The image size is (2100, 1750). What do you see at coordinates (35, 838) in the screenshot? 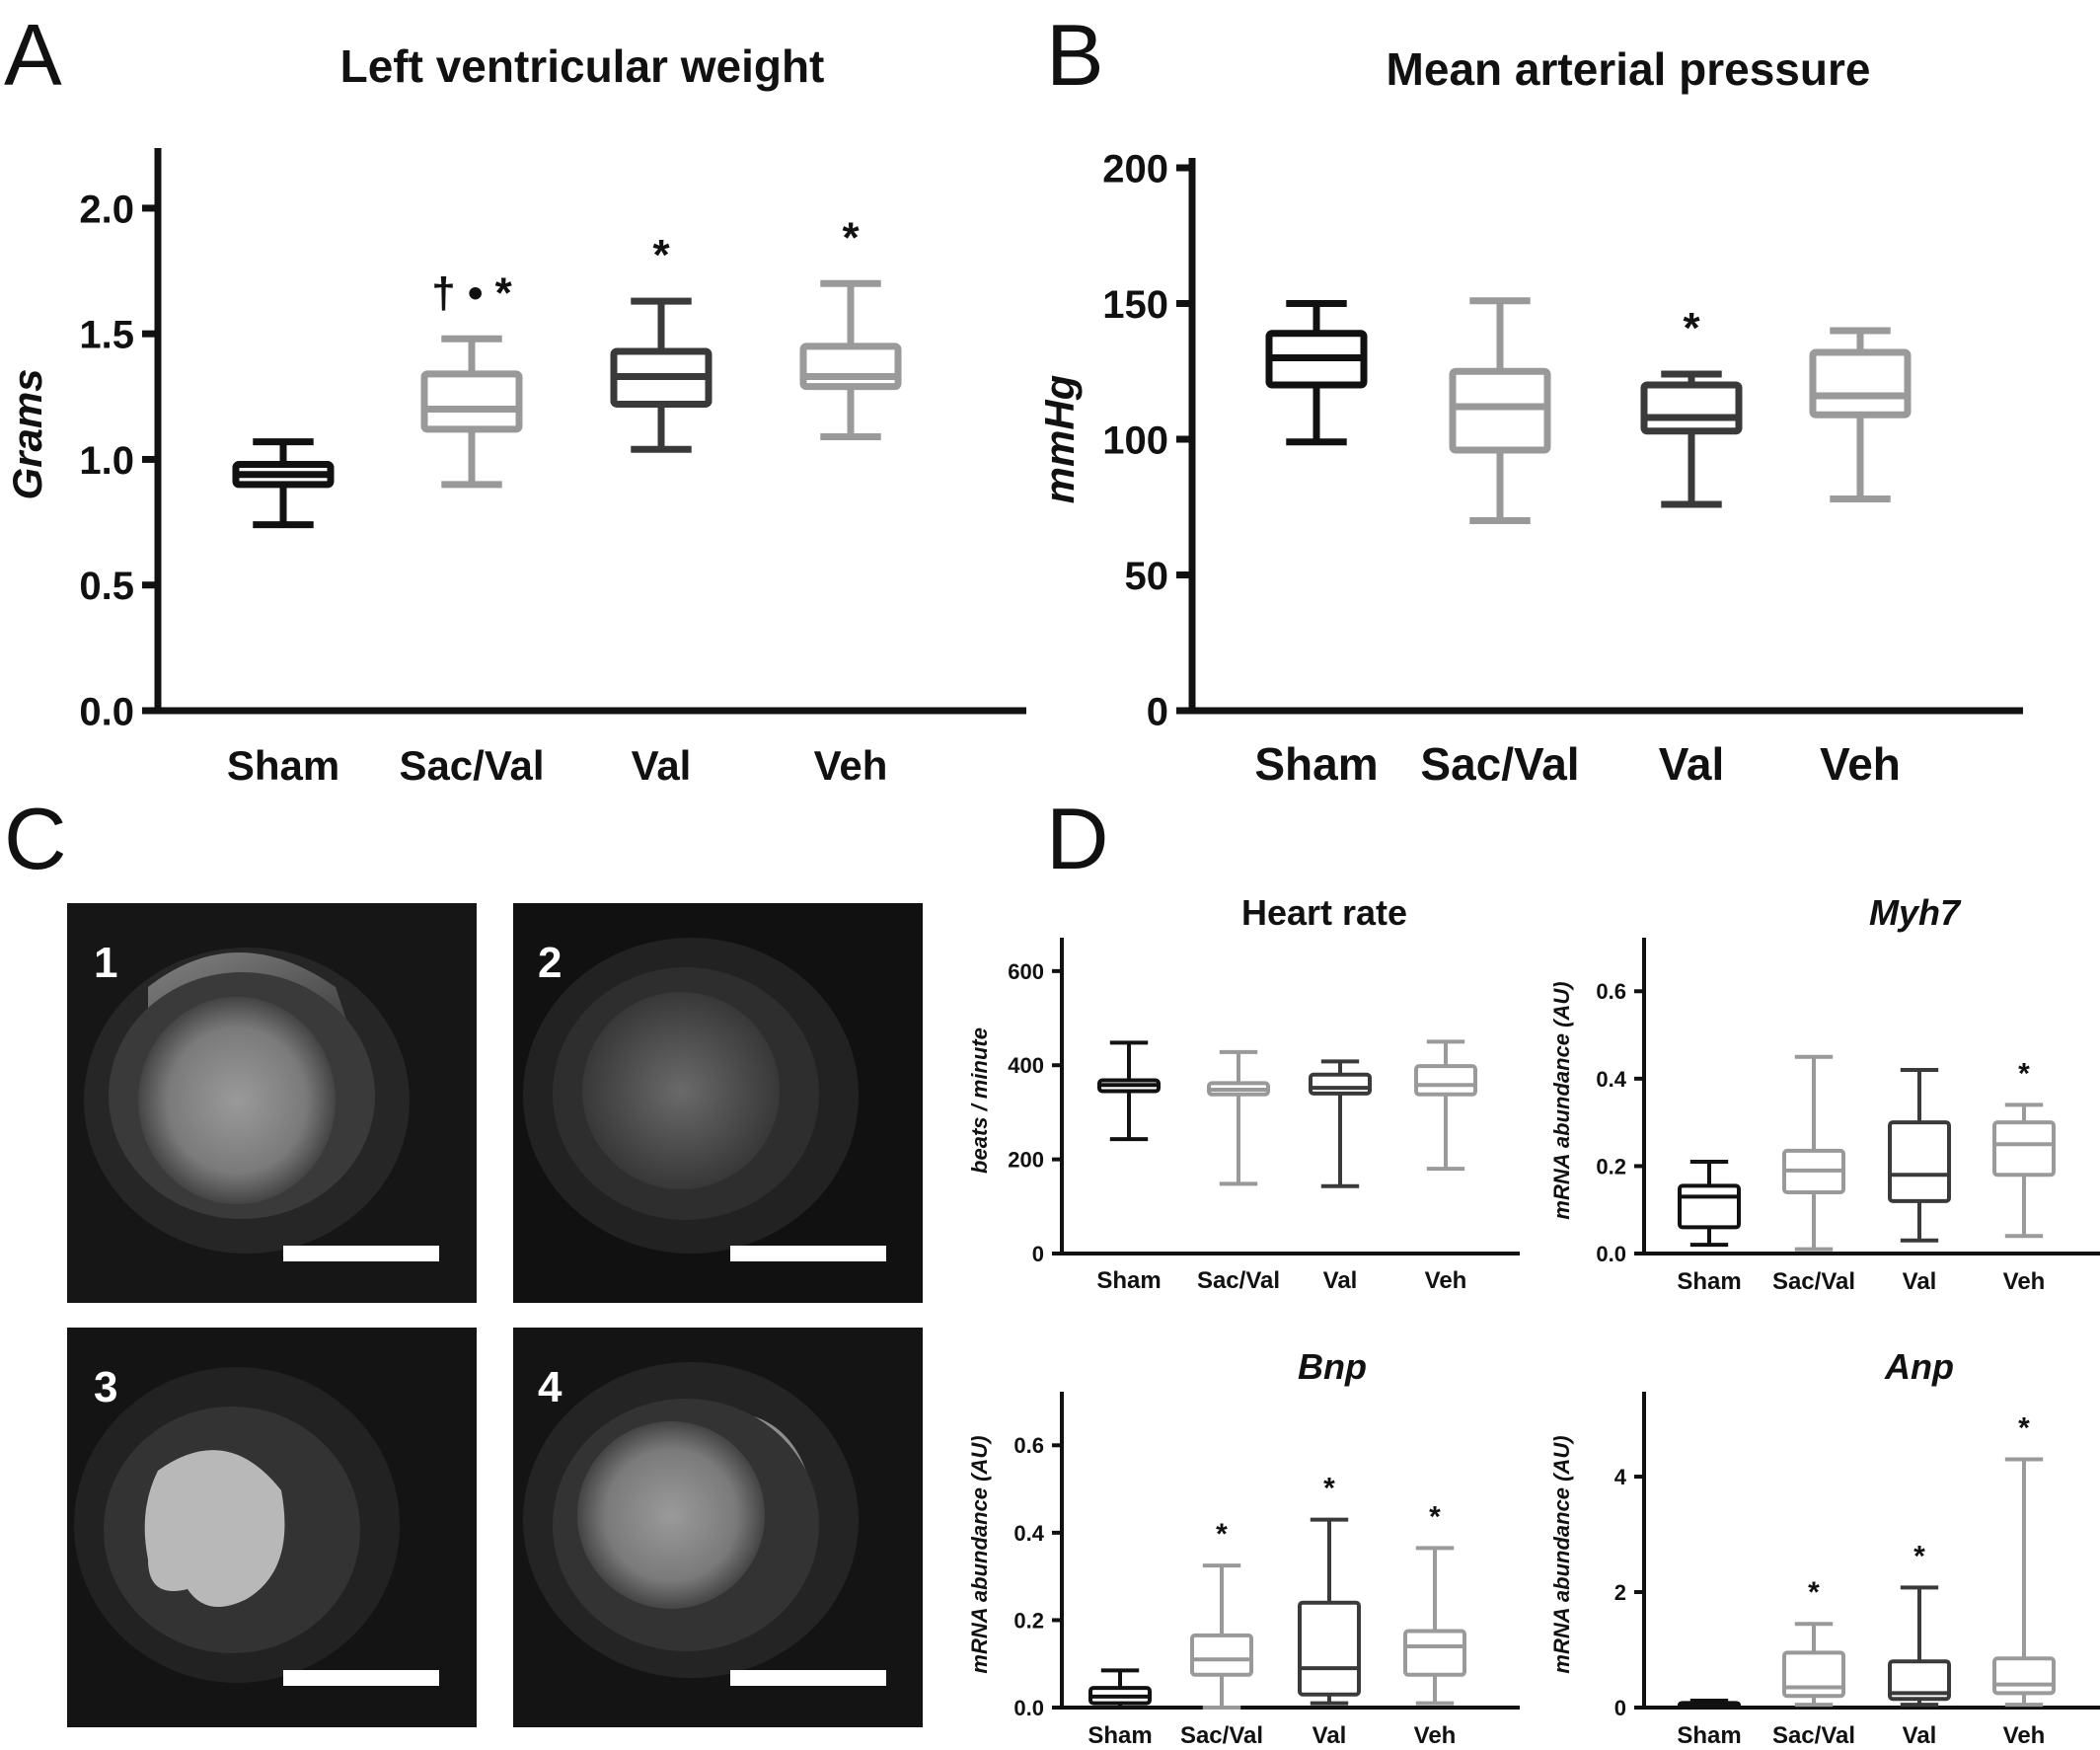
I see `panel-label-c: C` at bounding box center [35, 838].